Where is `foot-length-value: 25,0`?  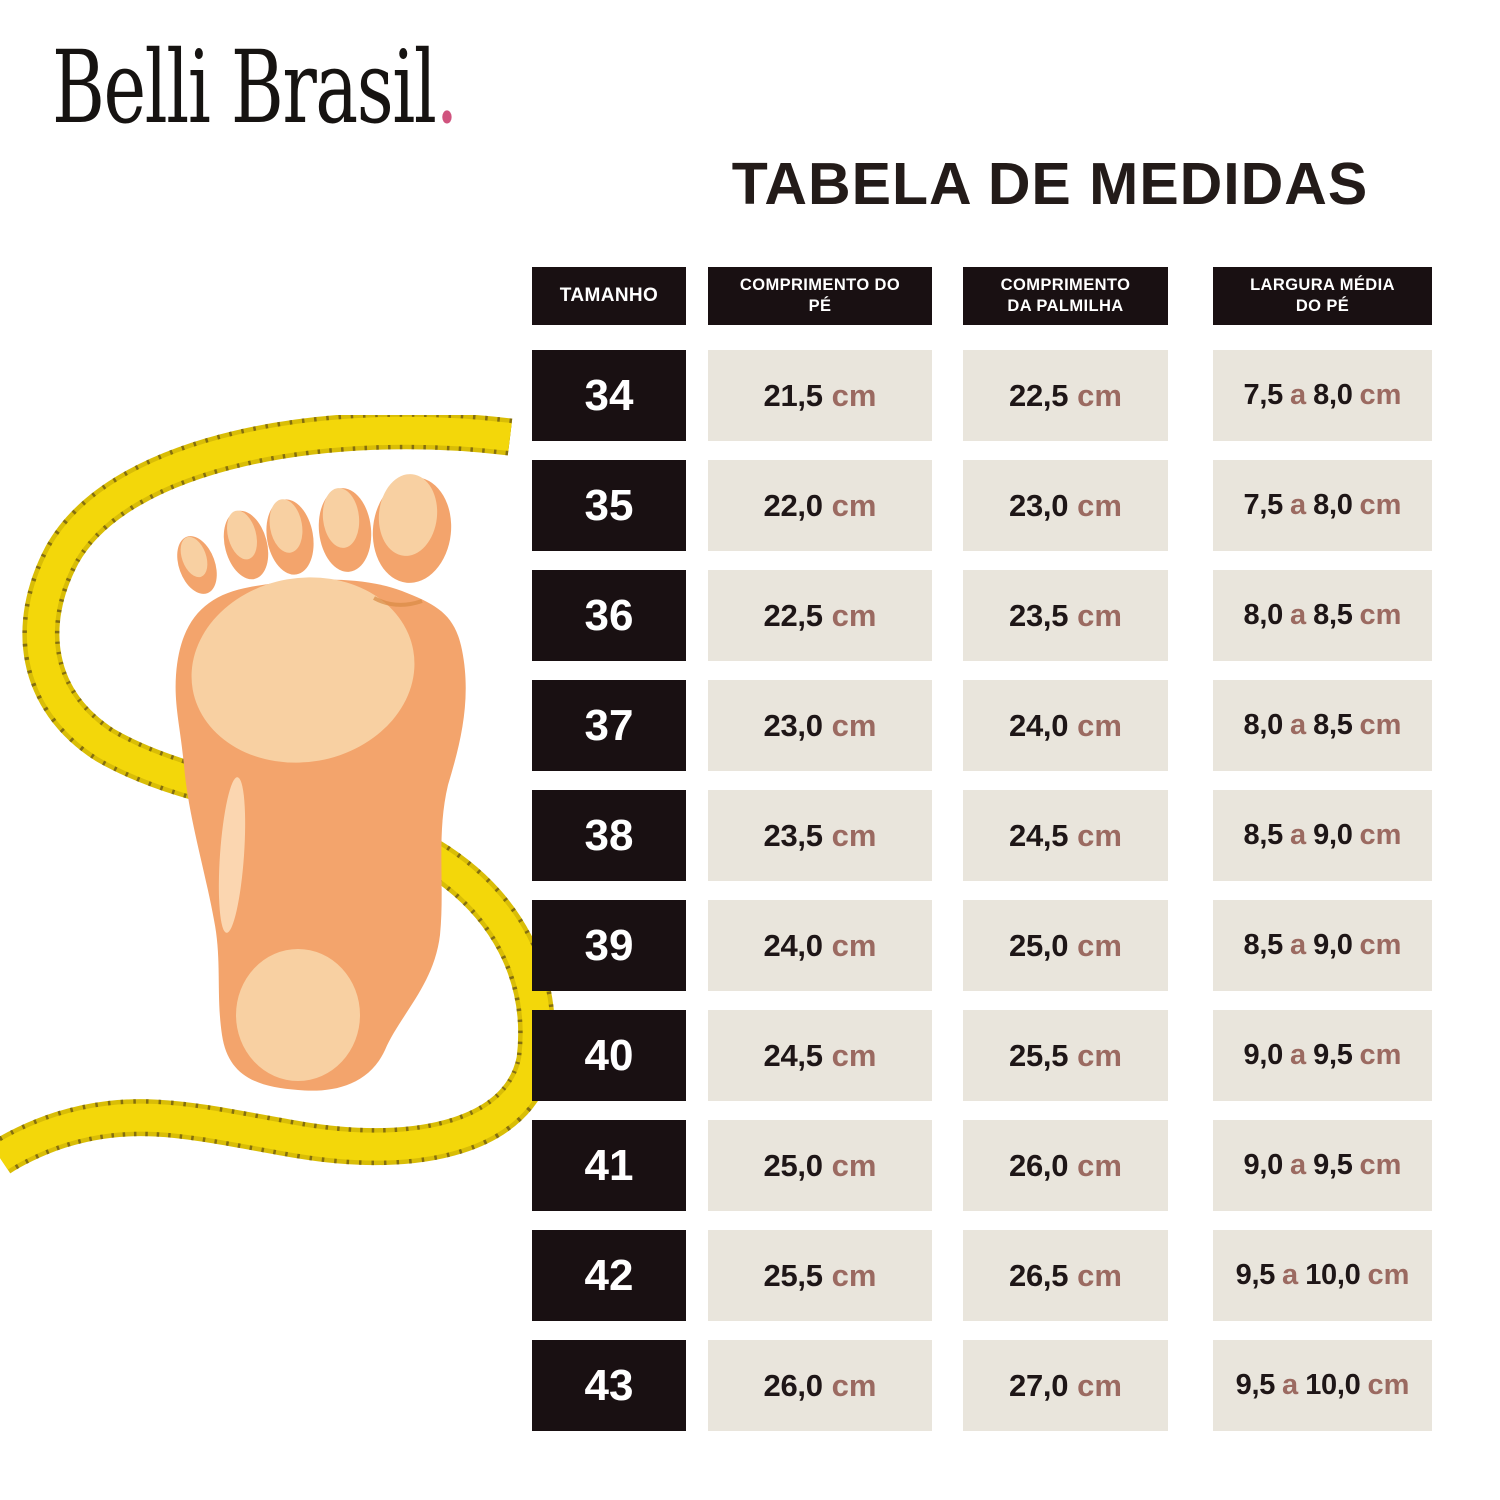 foot-length-value: 25,0 is located at coordinates (793, 1165).